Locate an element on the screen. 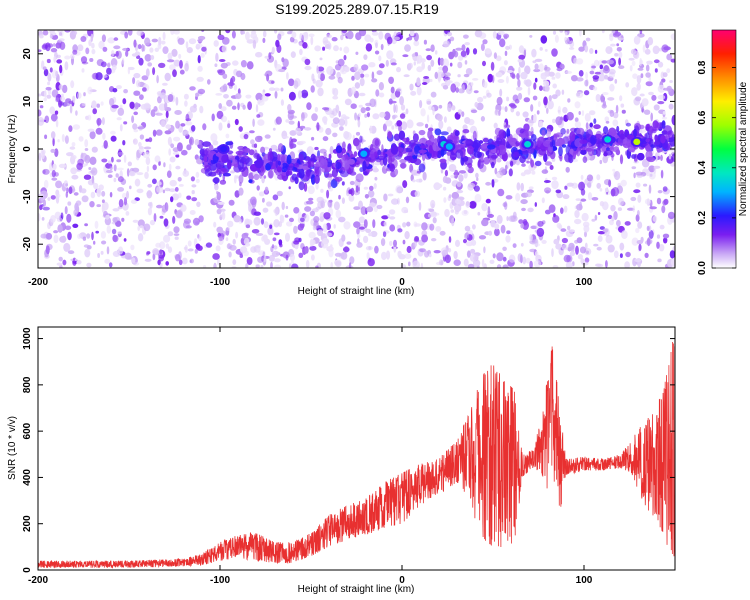 This screenshot has height=600, width=750. colorbar-label: Normalized spectral amplitude is located at coordinates (743, 148).